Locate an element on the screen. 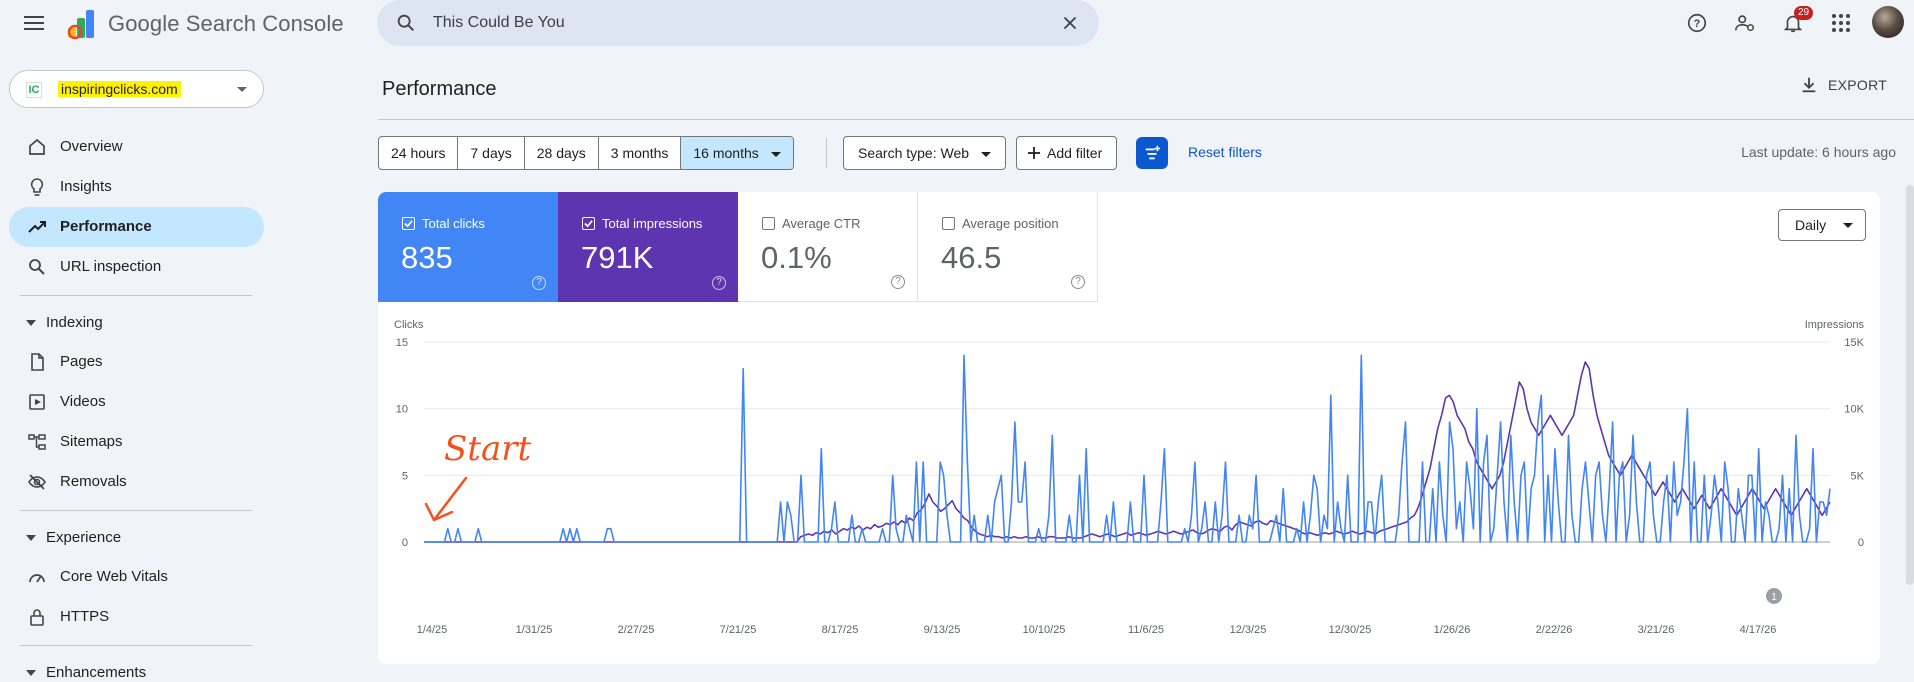  video-icon is located at coordinates (37, 402).